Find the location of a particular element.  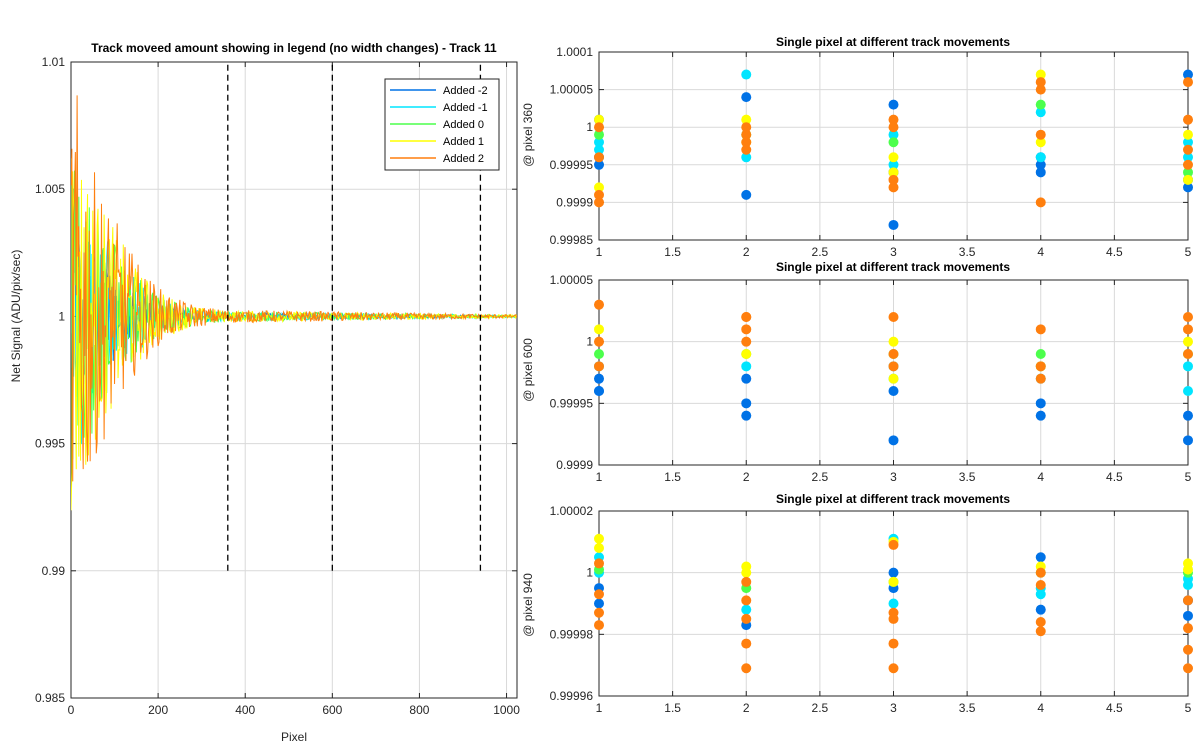

line-xtick-label: 200 is located at coordinates (158, 710).